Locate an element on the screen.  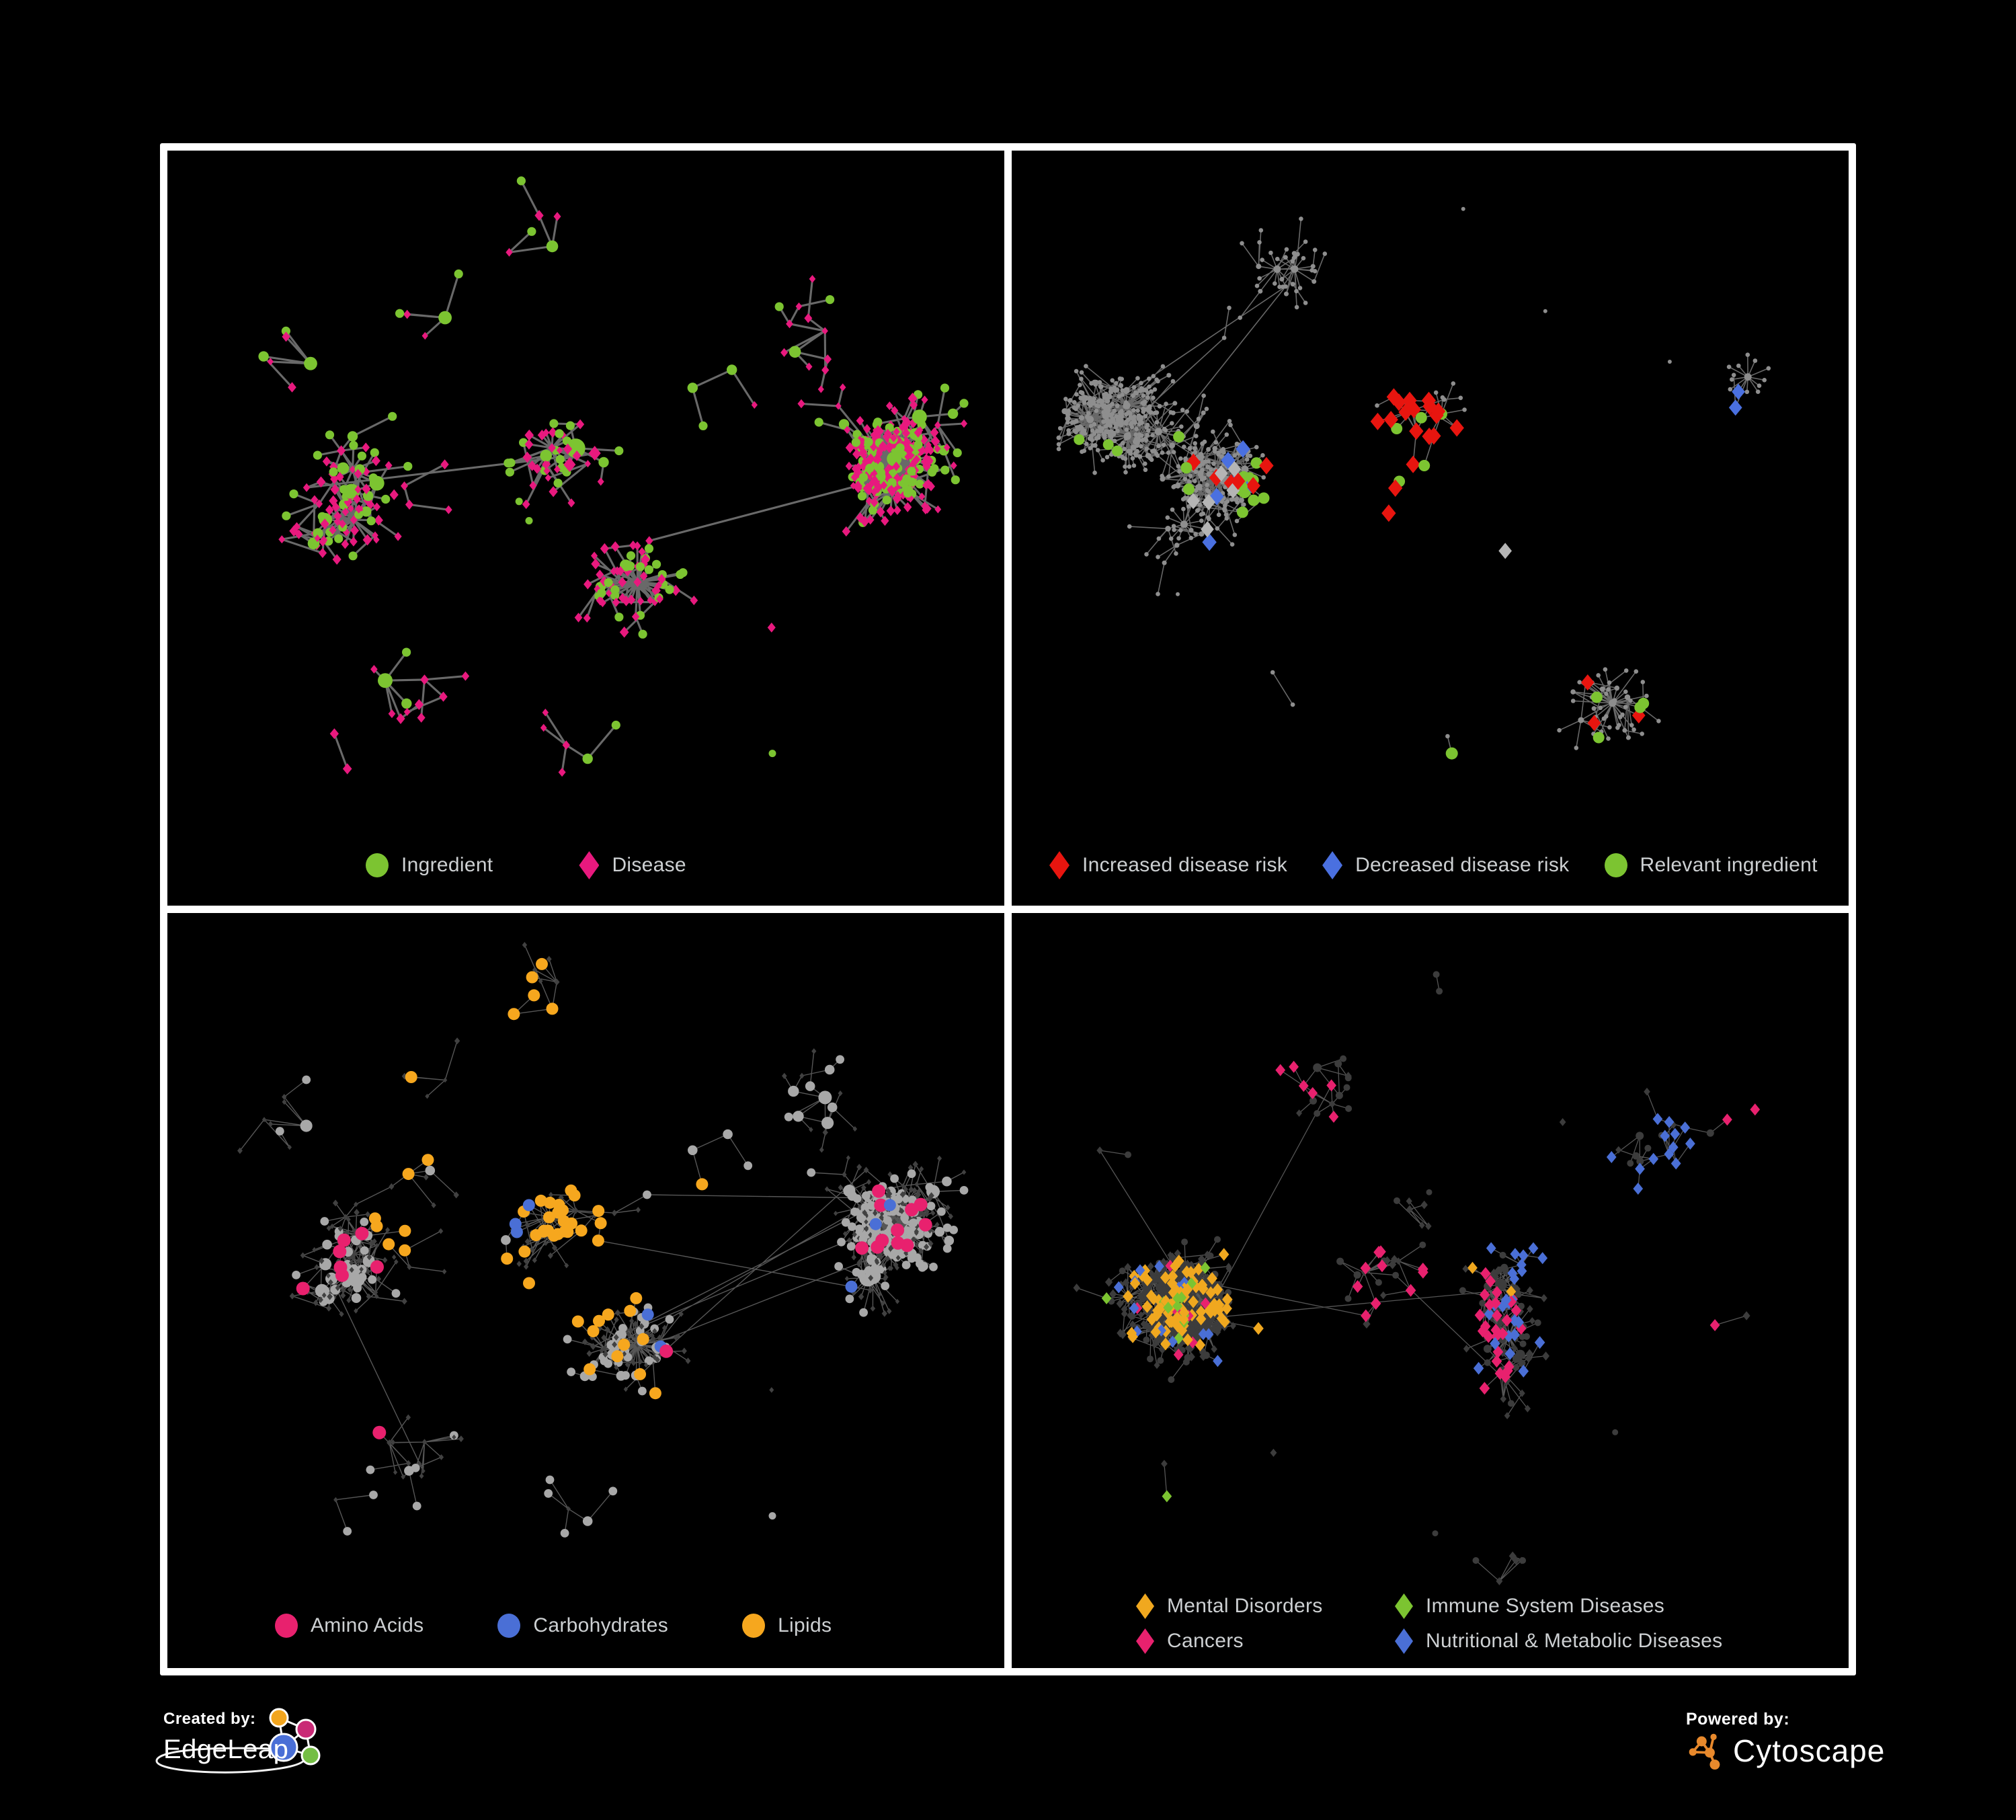
legend-label: Ingredient is located at coordinates (447, 865).